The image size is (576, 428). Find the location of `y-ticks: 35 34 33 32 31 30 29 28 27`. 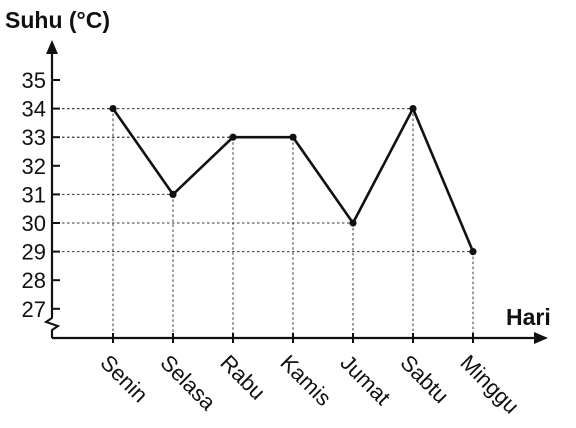

y-ticks: 35 34 33 32 31 30 29 28 27 is located at coordinates (41, 195).